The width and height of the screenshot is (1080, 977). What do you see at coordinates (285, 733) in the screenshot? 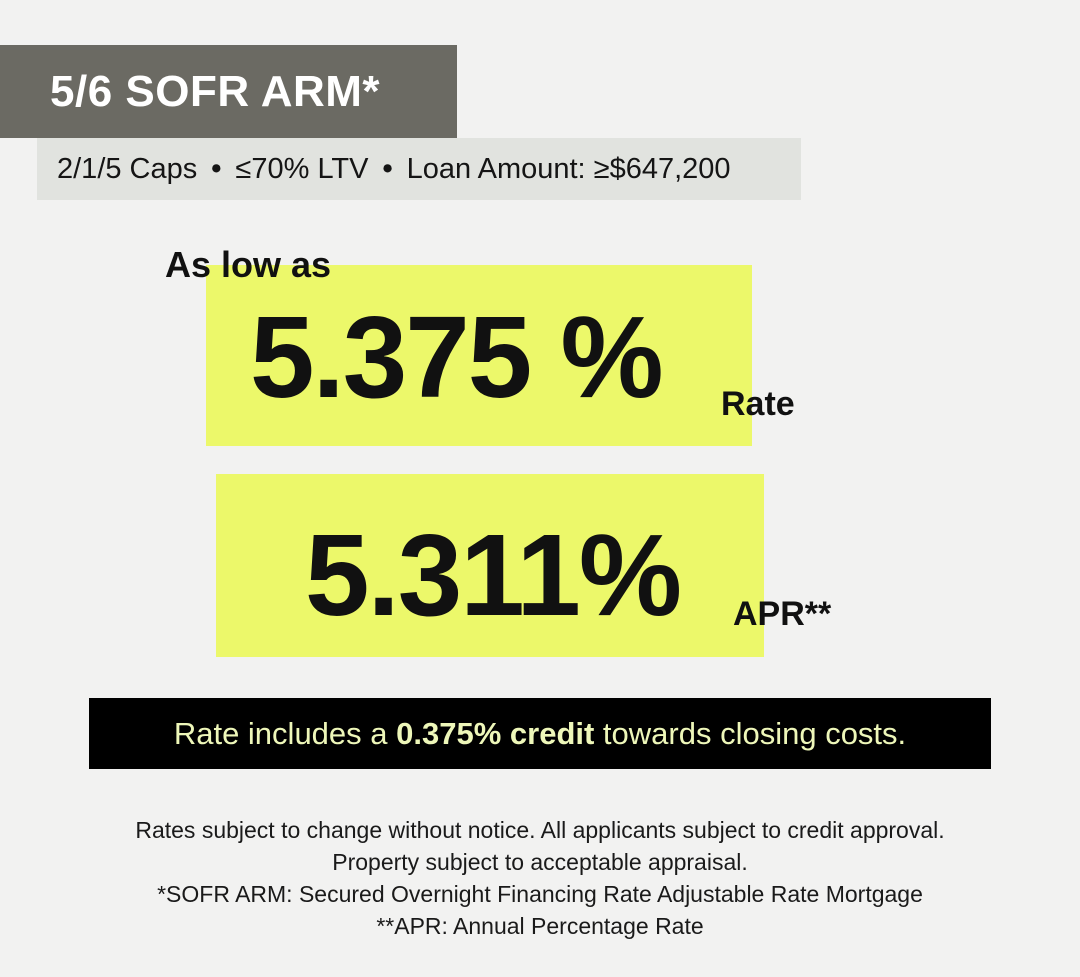
I see `credit-prefix: Rate includes a` at bounding box center [285, 733].